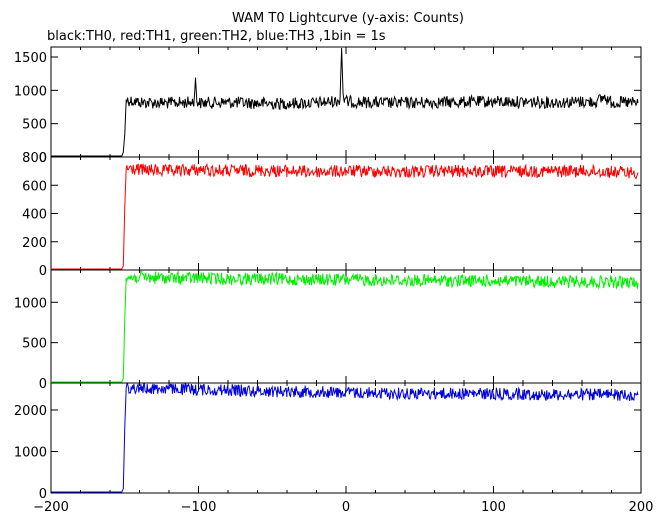  What do you see at coordinates (34, 243) in the screenshot?
I see `y-tick-label: 200` at bounding box center [34, 243].